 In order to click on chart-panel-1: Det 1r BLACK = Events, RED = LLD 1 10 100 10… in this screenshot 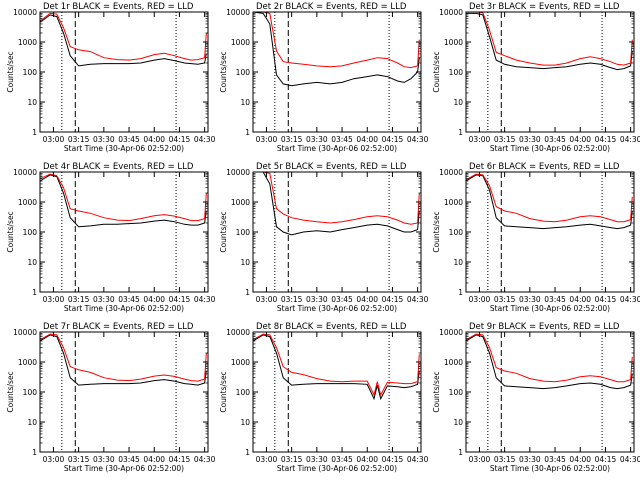, I will do `click(111, 77)`.